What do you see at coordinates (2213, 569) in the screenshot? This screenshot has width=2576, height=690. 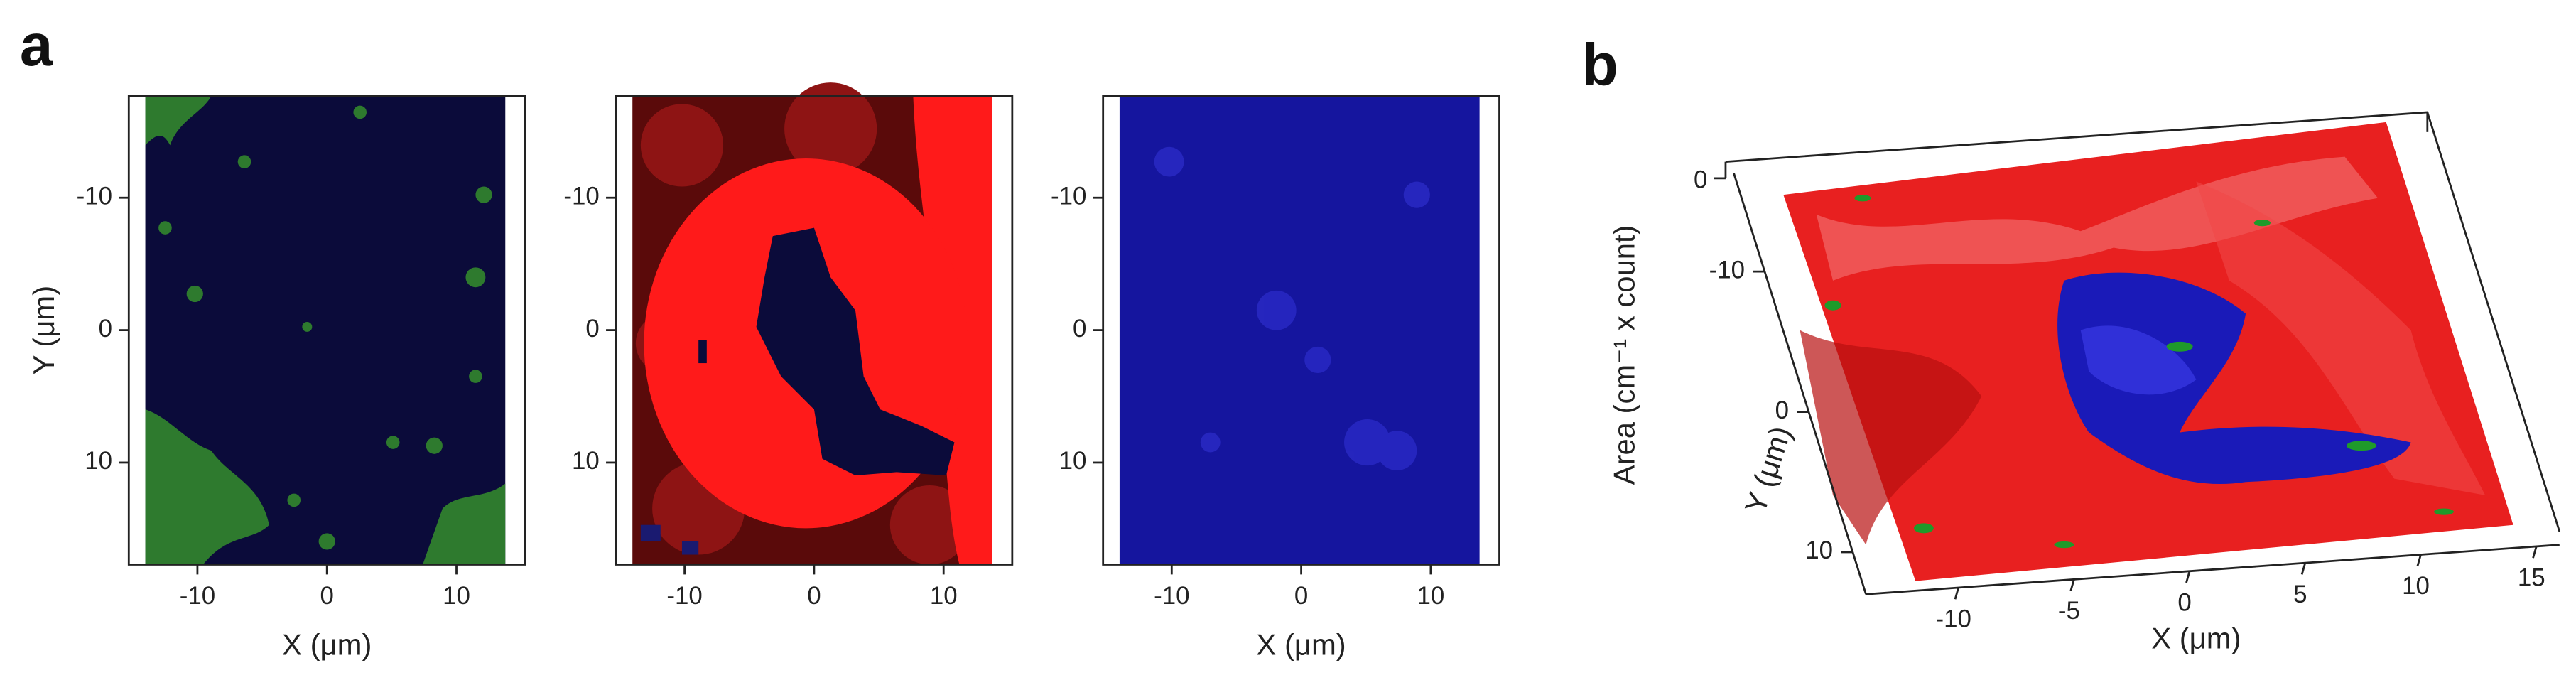 I see `x-axis` at bounding box center [2213, 569].